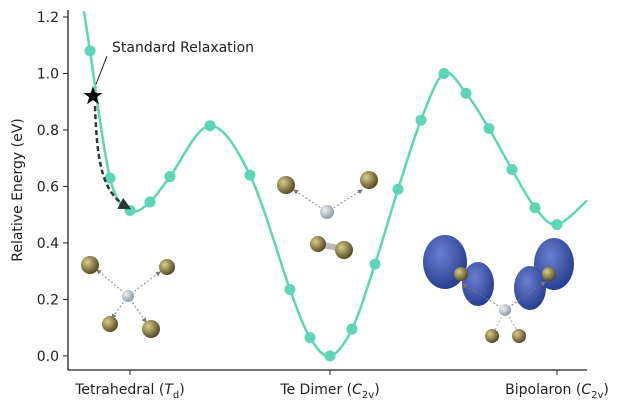  What do you see at coordinates (18, 190) in the screenshot?
I see `y-axis-label: Relative Energy (eV)` at bounding box center [18, 190].